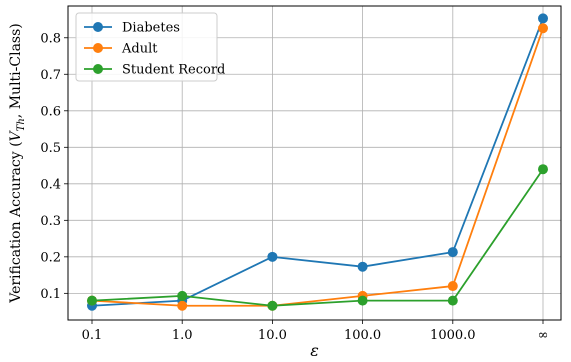 The height and width of the screenshot is (362, 571). What do you see at coordinates (173, 70) in the screenshot?
I see `legend-label: Student Record` at bounding box center [173, 70].